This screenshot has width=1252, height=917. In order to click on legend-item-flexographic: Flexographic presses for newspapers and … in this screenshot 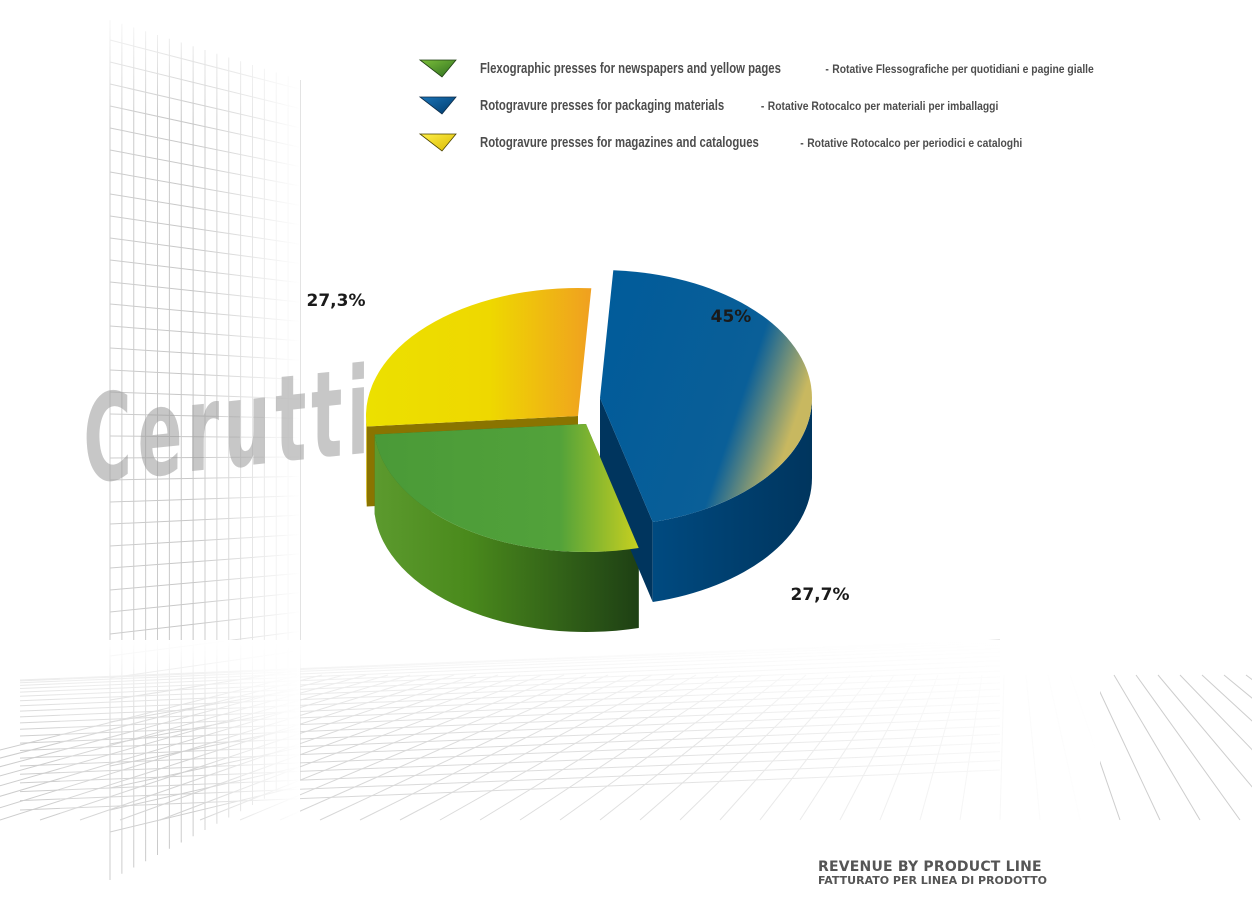, I will do `click(833, 68)`.